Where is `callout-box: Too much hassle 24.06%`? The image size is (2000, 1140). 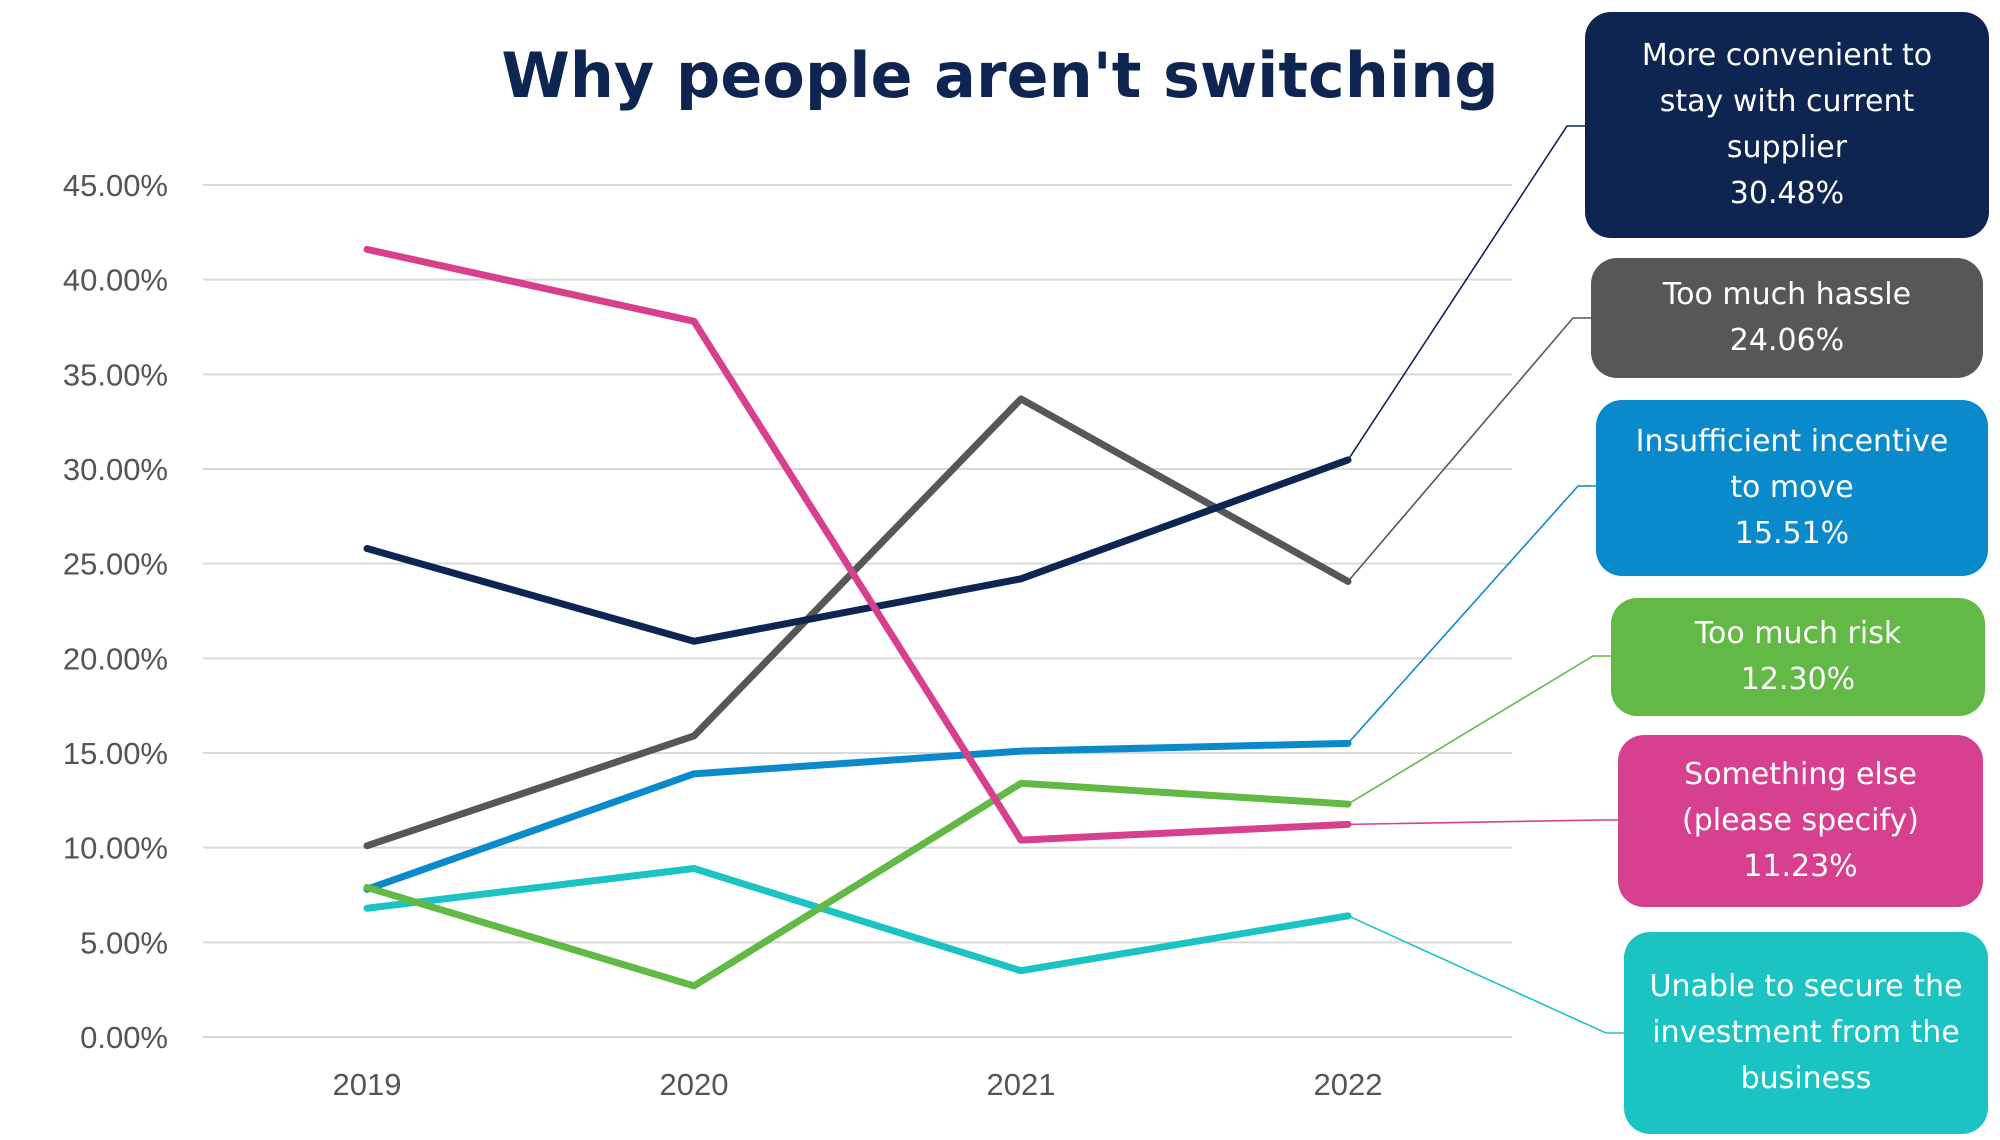 callout-box: Too much hassle 24.06% is located at coordinates (1787, 318).